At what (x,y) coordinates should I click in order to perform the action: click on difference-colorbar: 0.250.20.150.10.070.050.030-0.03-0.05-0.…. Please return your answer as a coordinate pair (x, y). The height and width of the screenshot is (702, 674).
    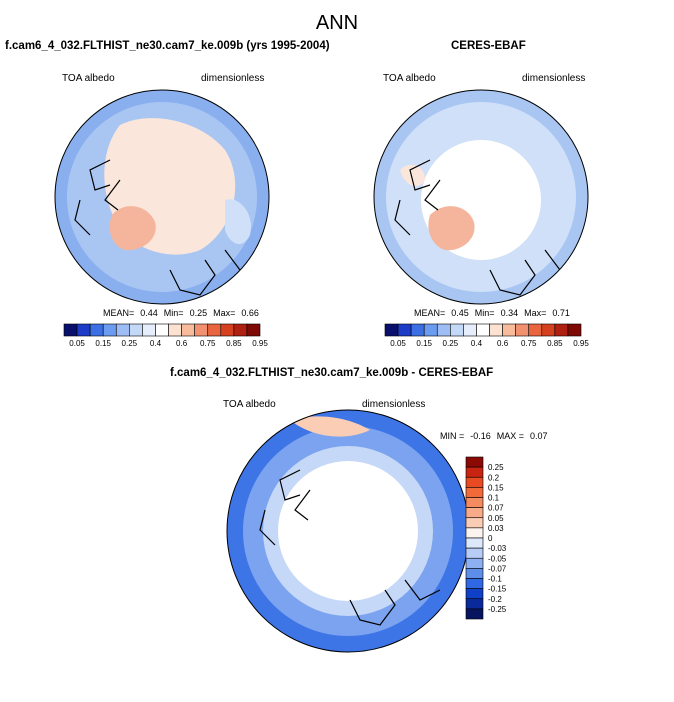
    Looking at the image, I should click on (486, 538).